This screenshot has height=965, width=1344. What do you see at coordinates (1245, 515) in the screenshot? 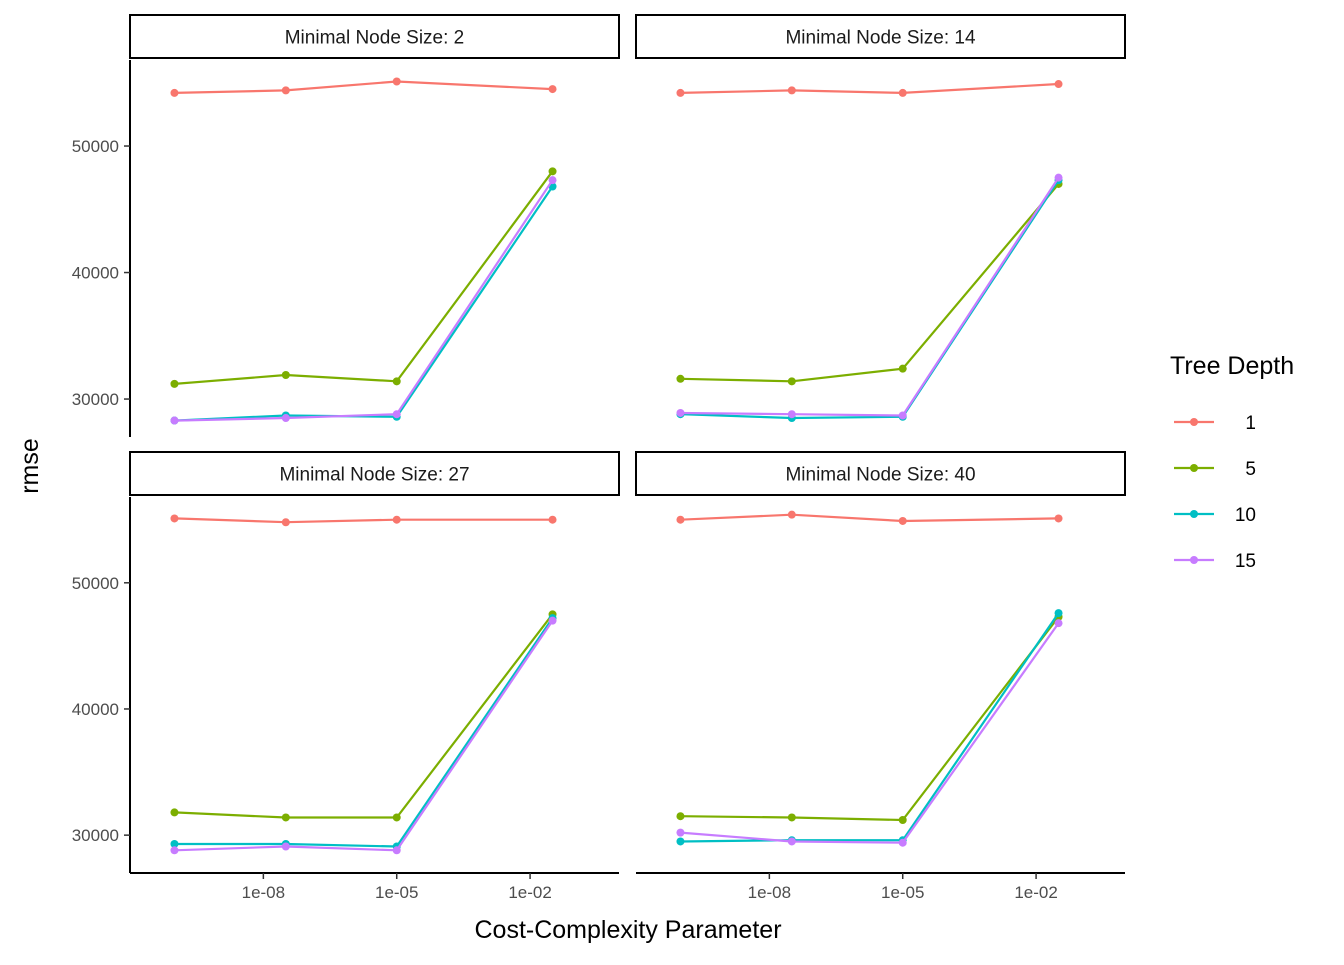
I see `legend-label: 10` at bounding box center [1245, 515].